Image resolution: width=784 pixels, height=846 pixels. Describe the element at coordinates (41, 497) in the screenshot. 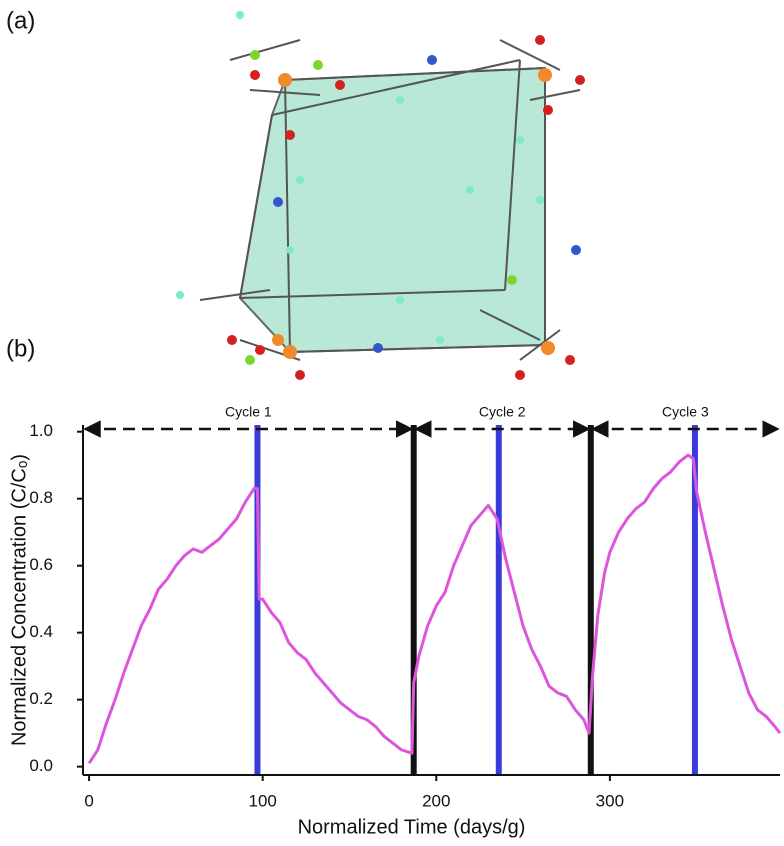

I see `y-tick-label: 0.8` at that location.